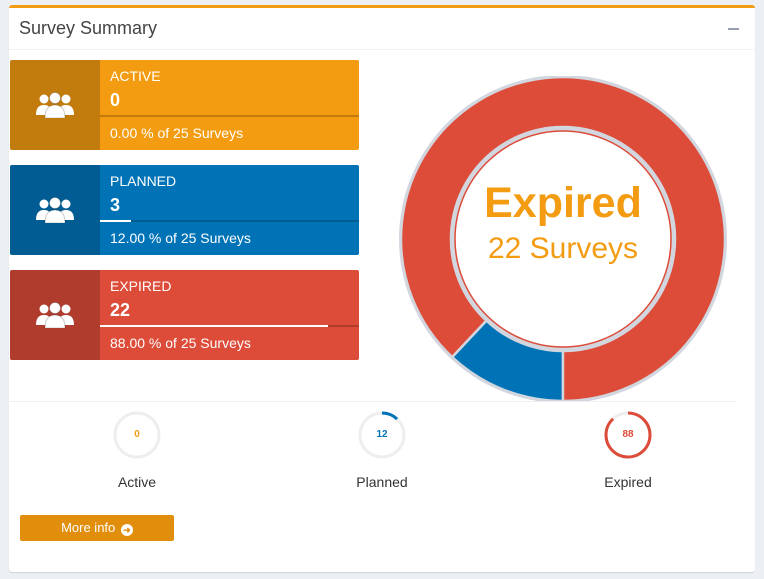 The height and width of the screenshot is (579, 764). What do you see at coordinates (628, 482) in the screenshot?
I see `knob-label: Expired` at bounding box center [628, 482].